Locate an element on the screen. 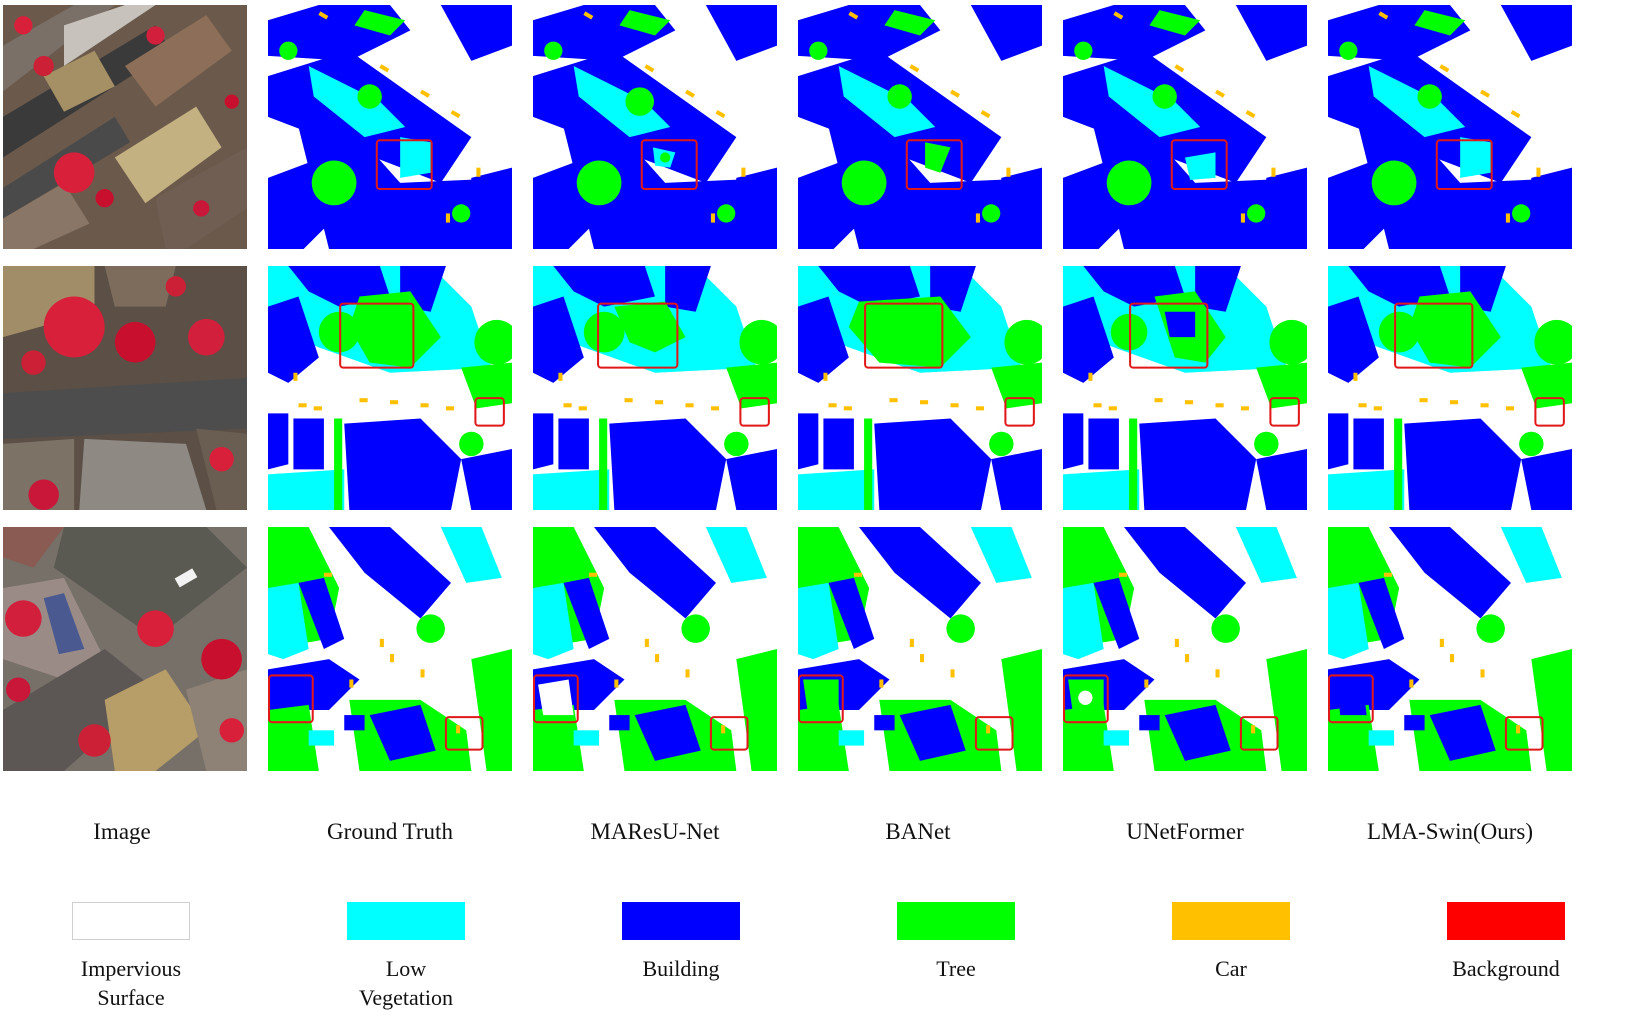 The width and height of the screenshot is (1643, 1019). legend-item-background: Background is located at coordinates (1506, 942).